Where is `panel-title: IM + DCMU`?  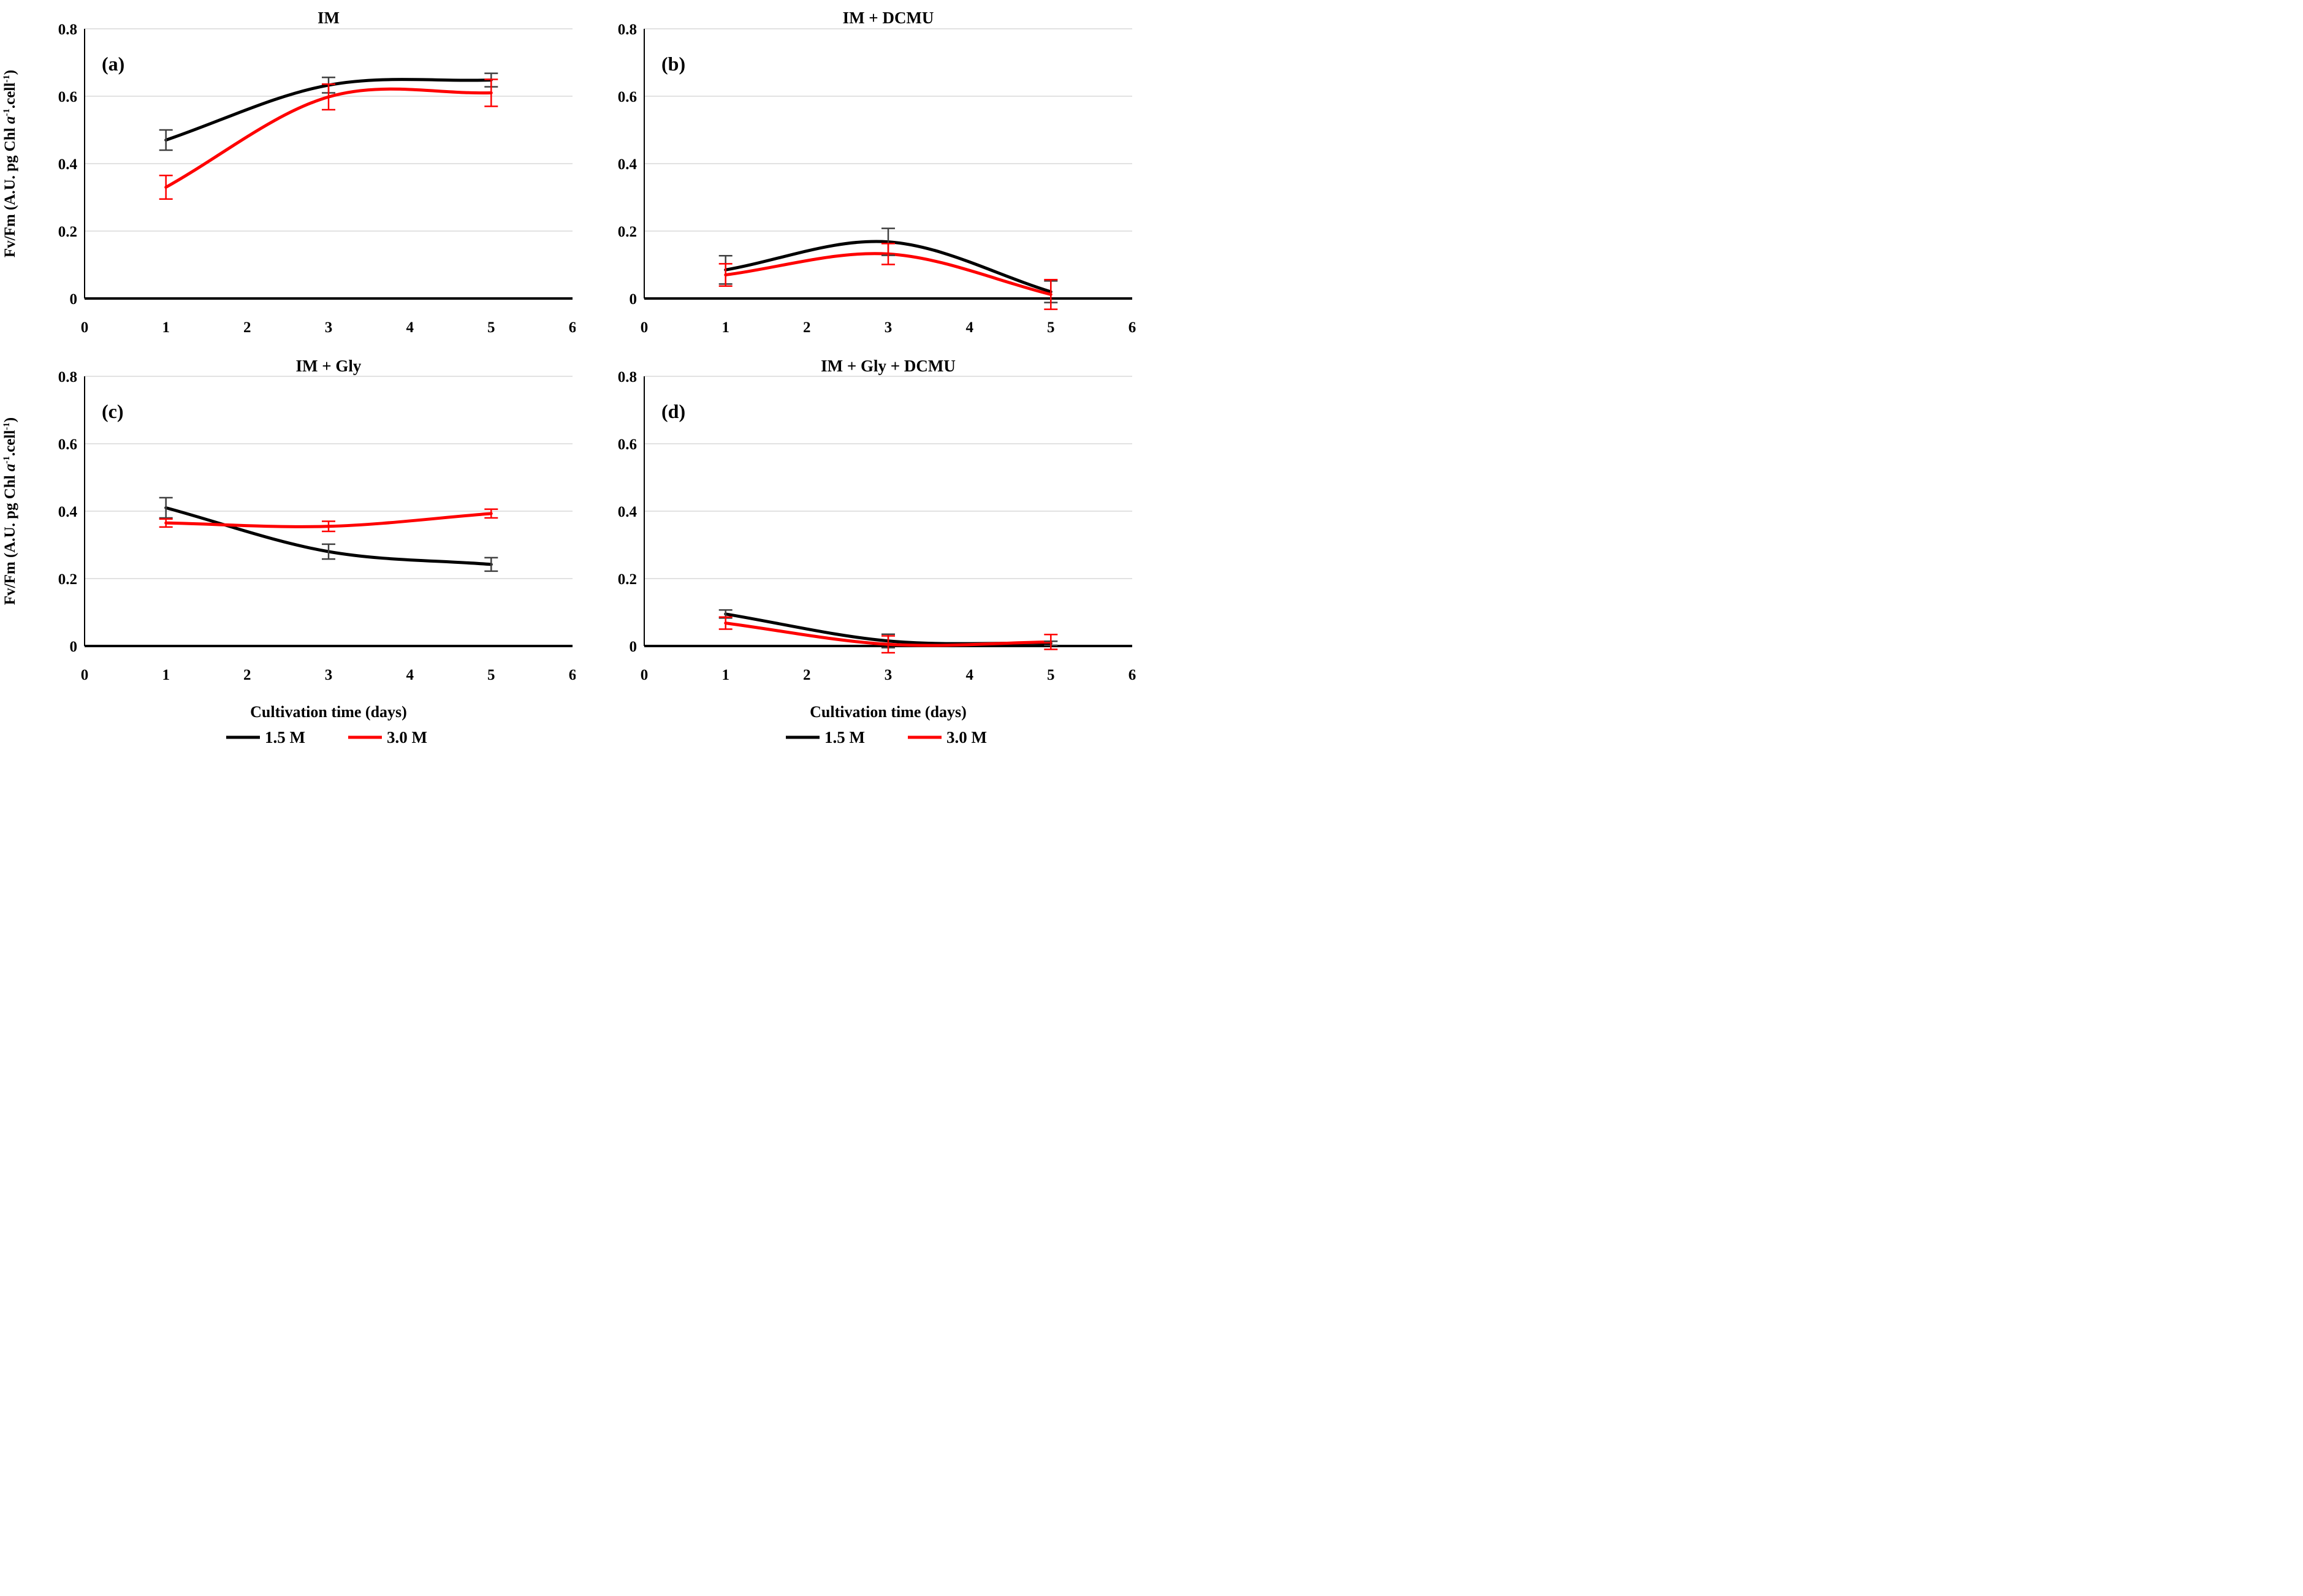 panel-title: IM + DCMU is located at coordinates (889, 18).